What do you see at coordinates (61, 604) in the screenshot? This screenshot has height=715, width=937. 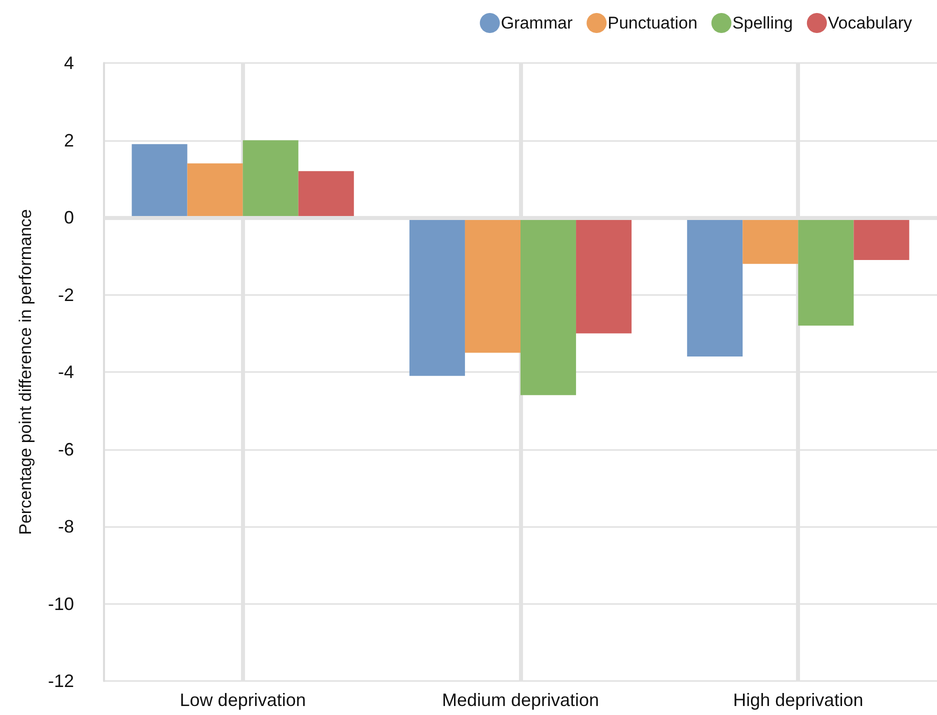 I see `y-tick-label: -10` at bounding box center [61, 604].